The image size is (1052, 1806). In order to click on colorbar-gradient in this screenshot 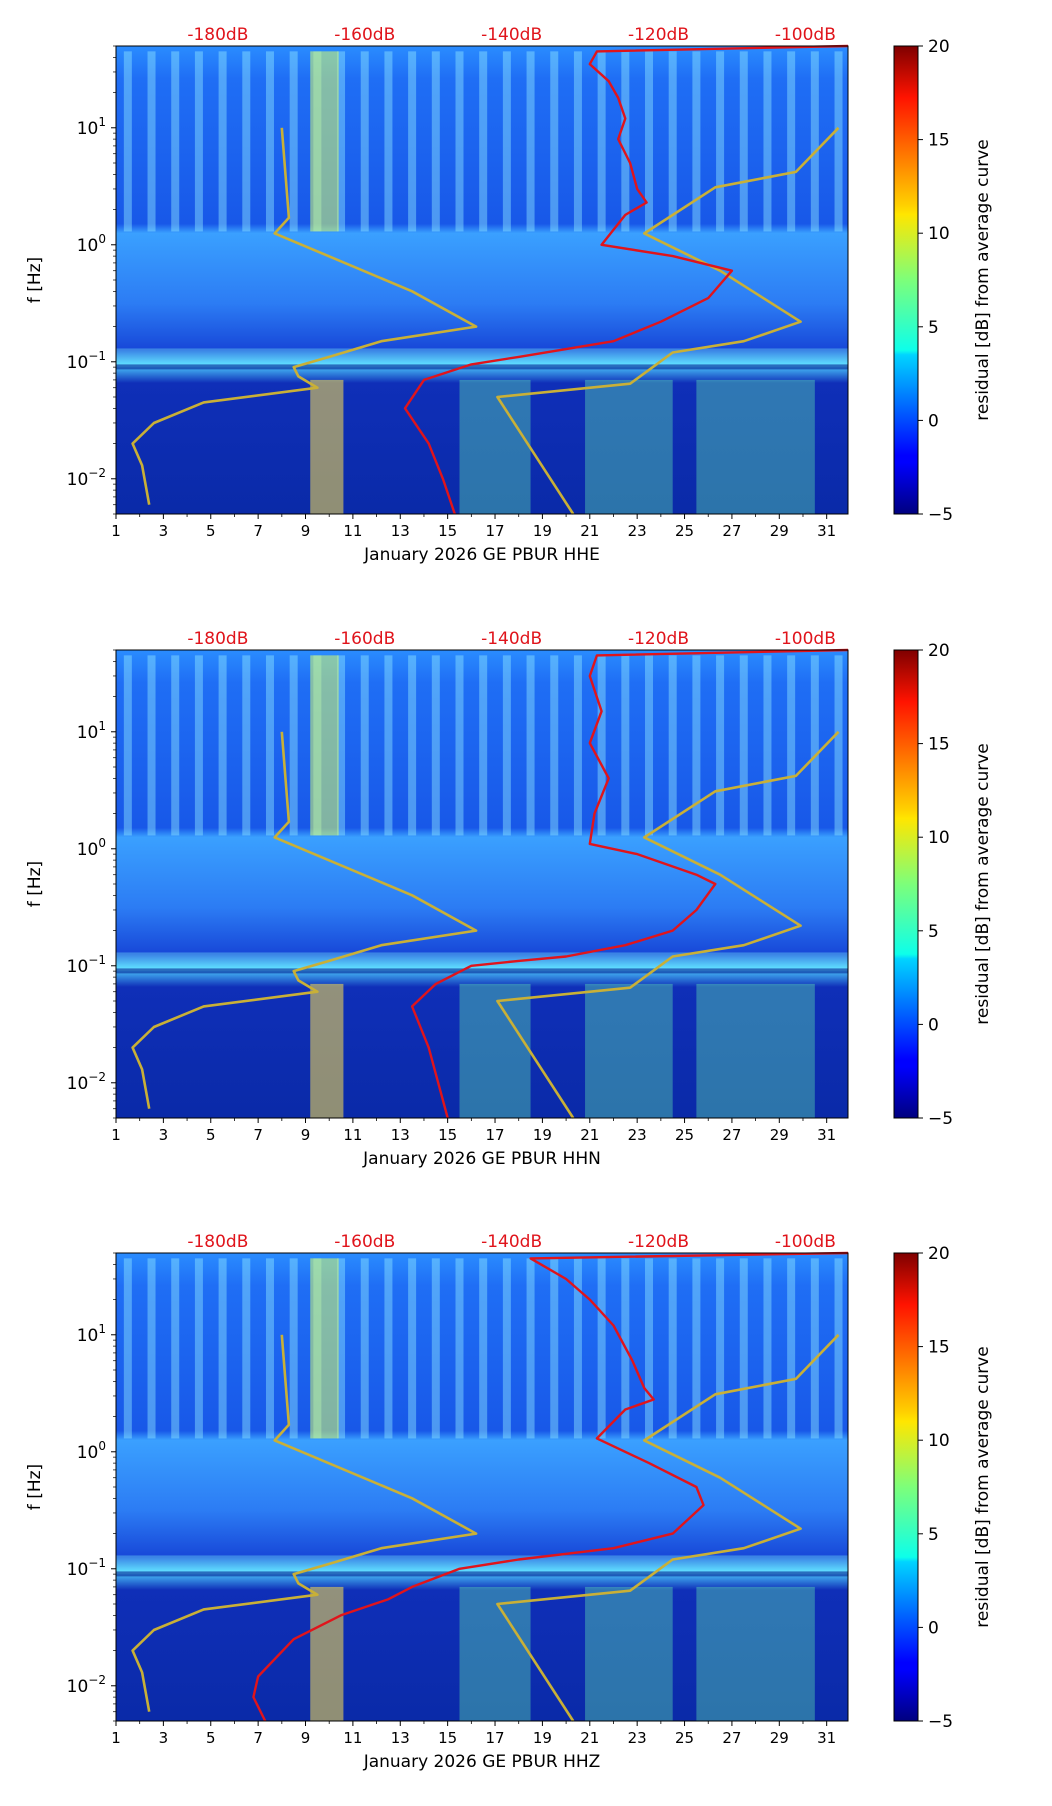, I will do `click(906, 280)`.